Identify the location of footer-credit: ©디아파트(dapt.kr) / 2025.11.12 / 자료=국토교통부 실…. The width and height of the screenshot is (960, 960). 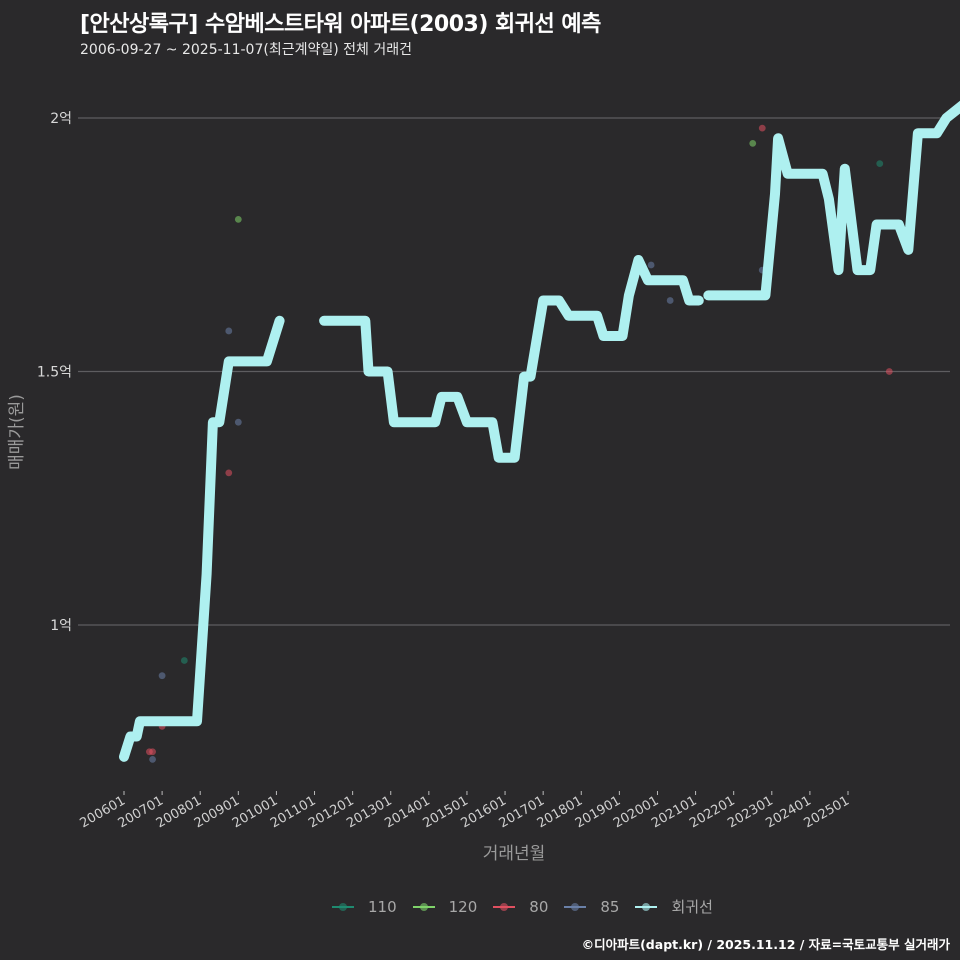
(765, 944).